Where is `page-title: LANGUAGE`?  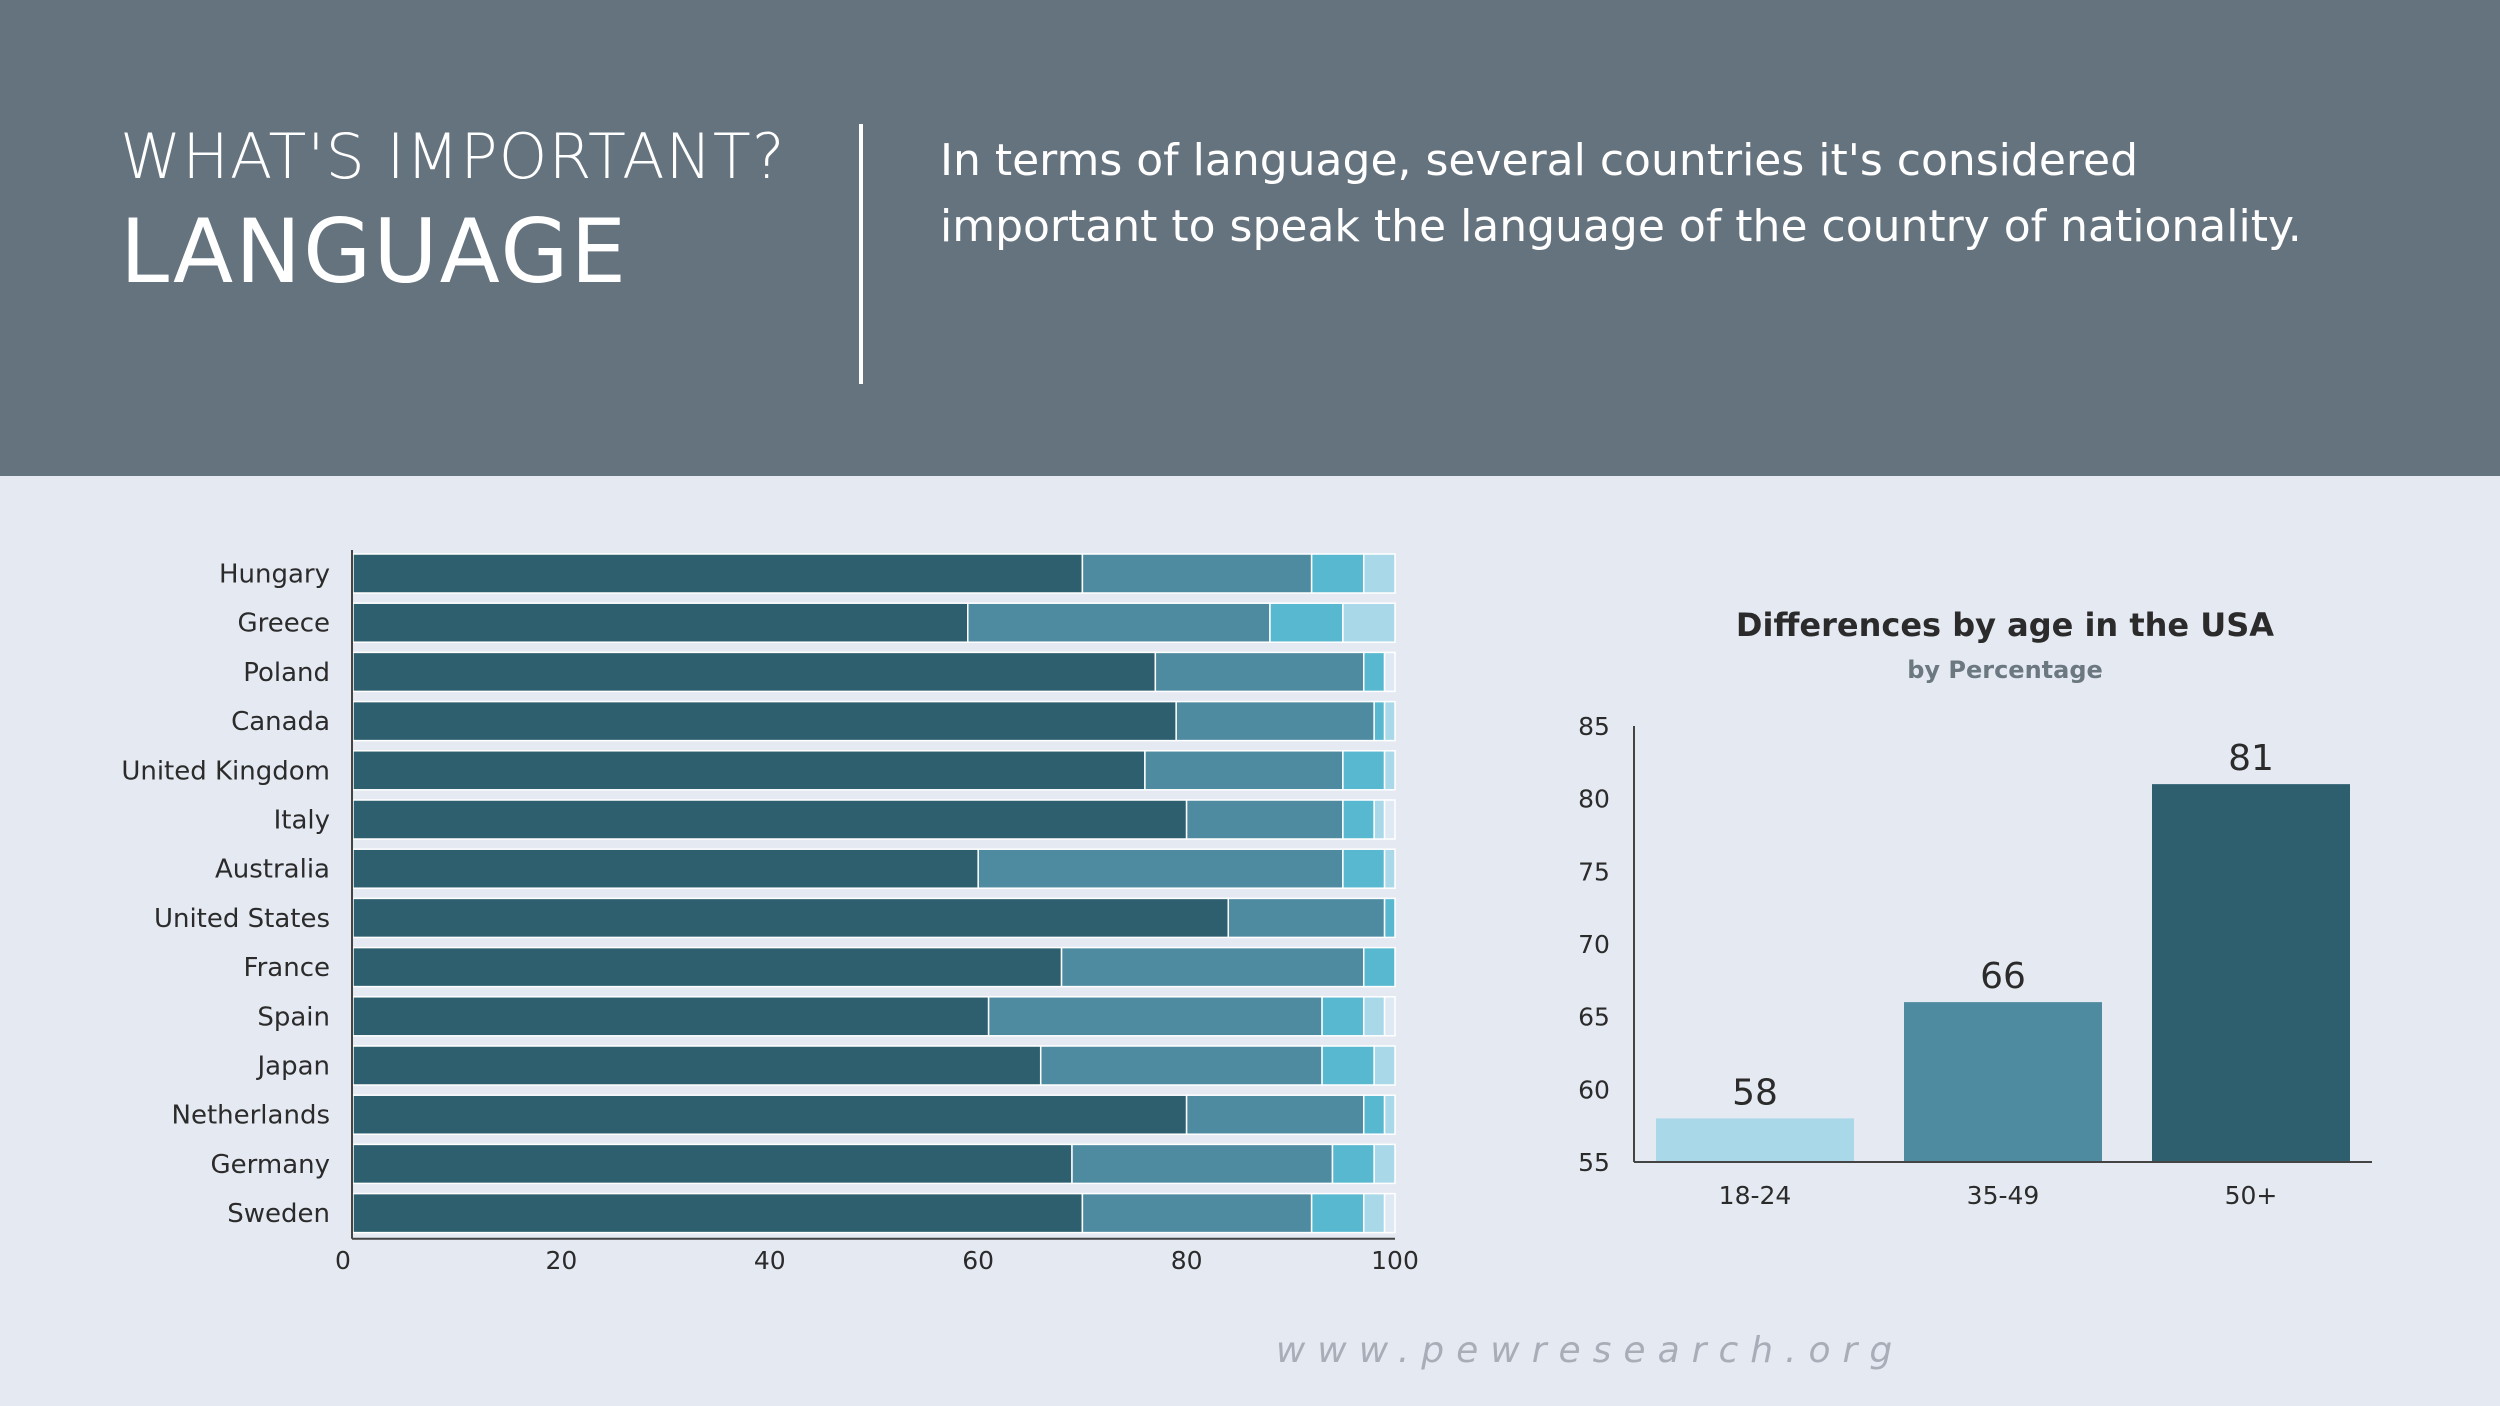 page-title: LANGUAGE is located at coordinates (374, 251).